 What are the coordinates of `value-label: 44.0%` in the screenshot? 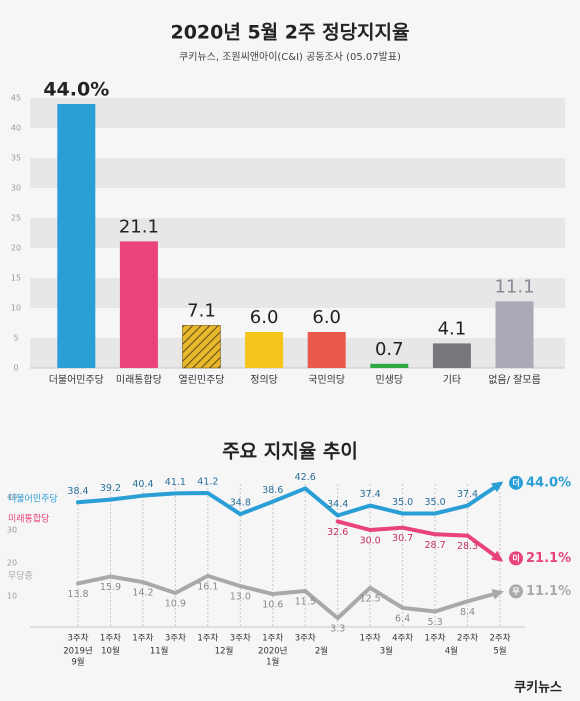 It's located at (76, 90).